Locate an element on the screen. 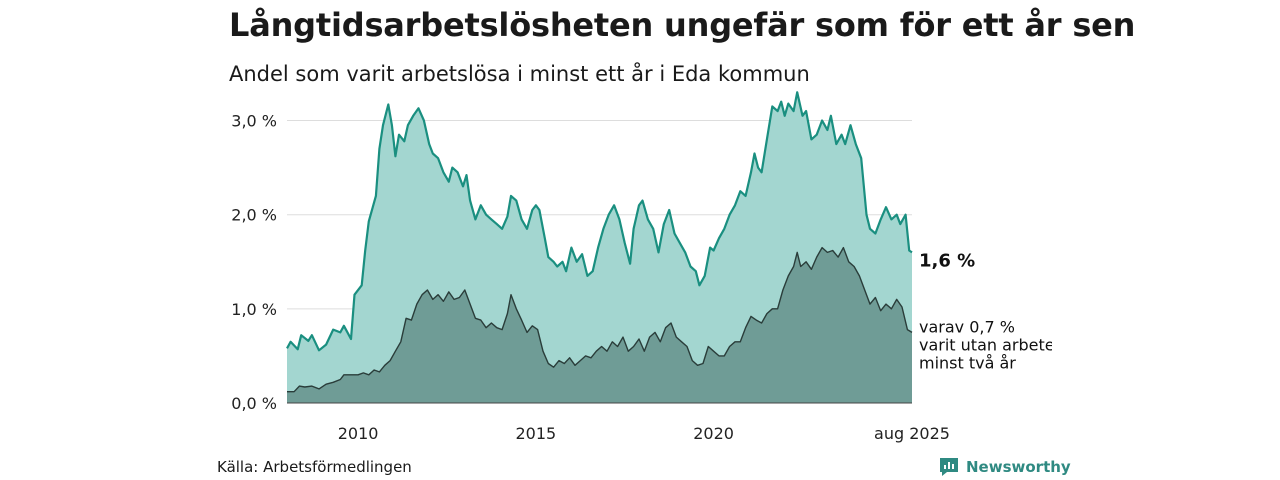 The width and height of the screenshot is (1280, 480). x-tick-label: aug 2025 is located at coordinates (912, 433).